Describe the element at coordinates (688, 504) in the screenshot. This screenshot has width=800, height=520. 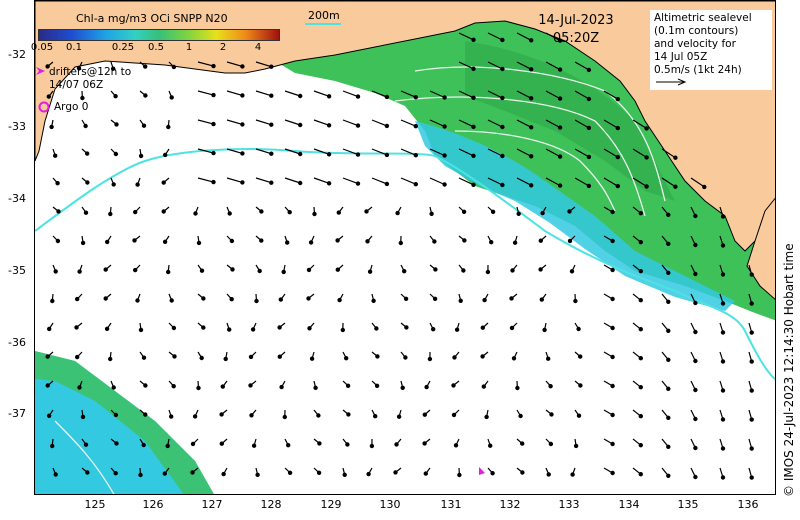
I see `lon-label: 135` at that location.